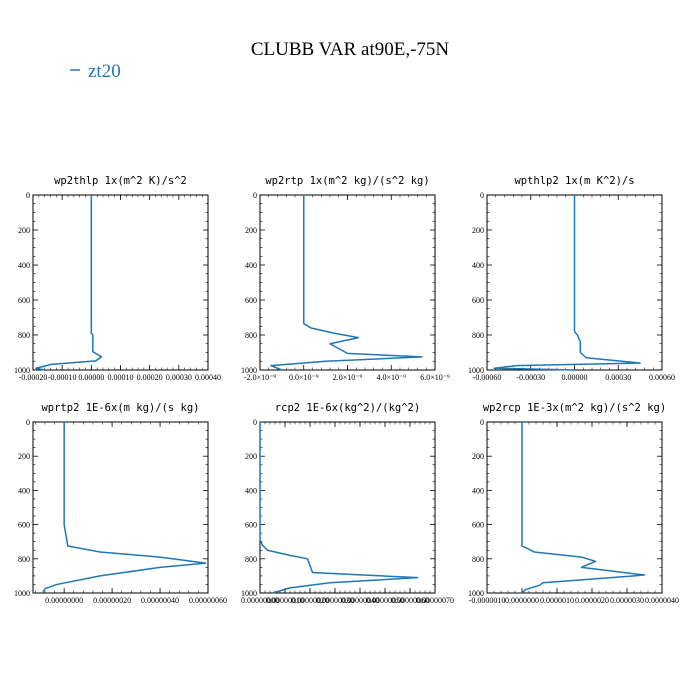 This screenshot has height=700, width=700. I want to click on legend: zt20, so click(95, 71).